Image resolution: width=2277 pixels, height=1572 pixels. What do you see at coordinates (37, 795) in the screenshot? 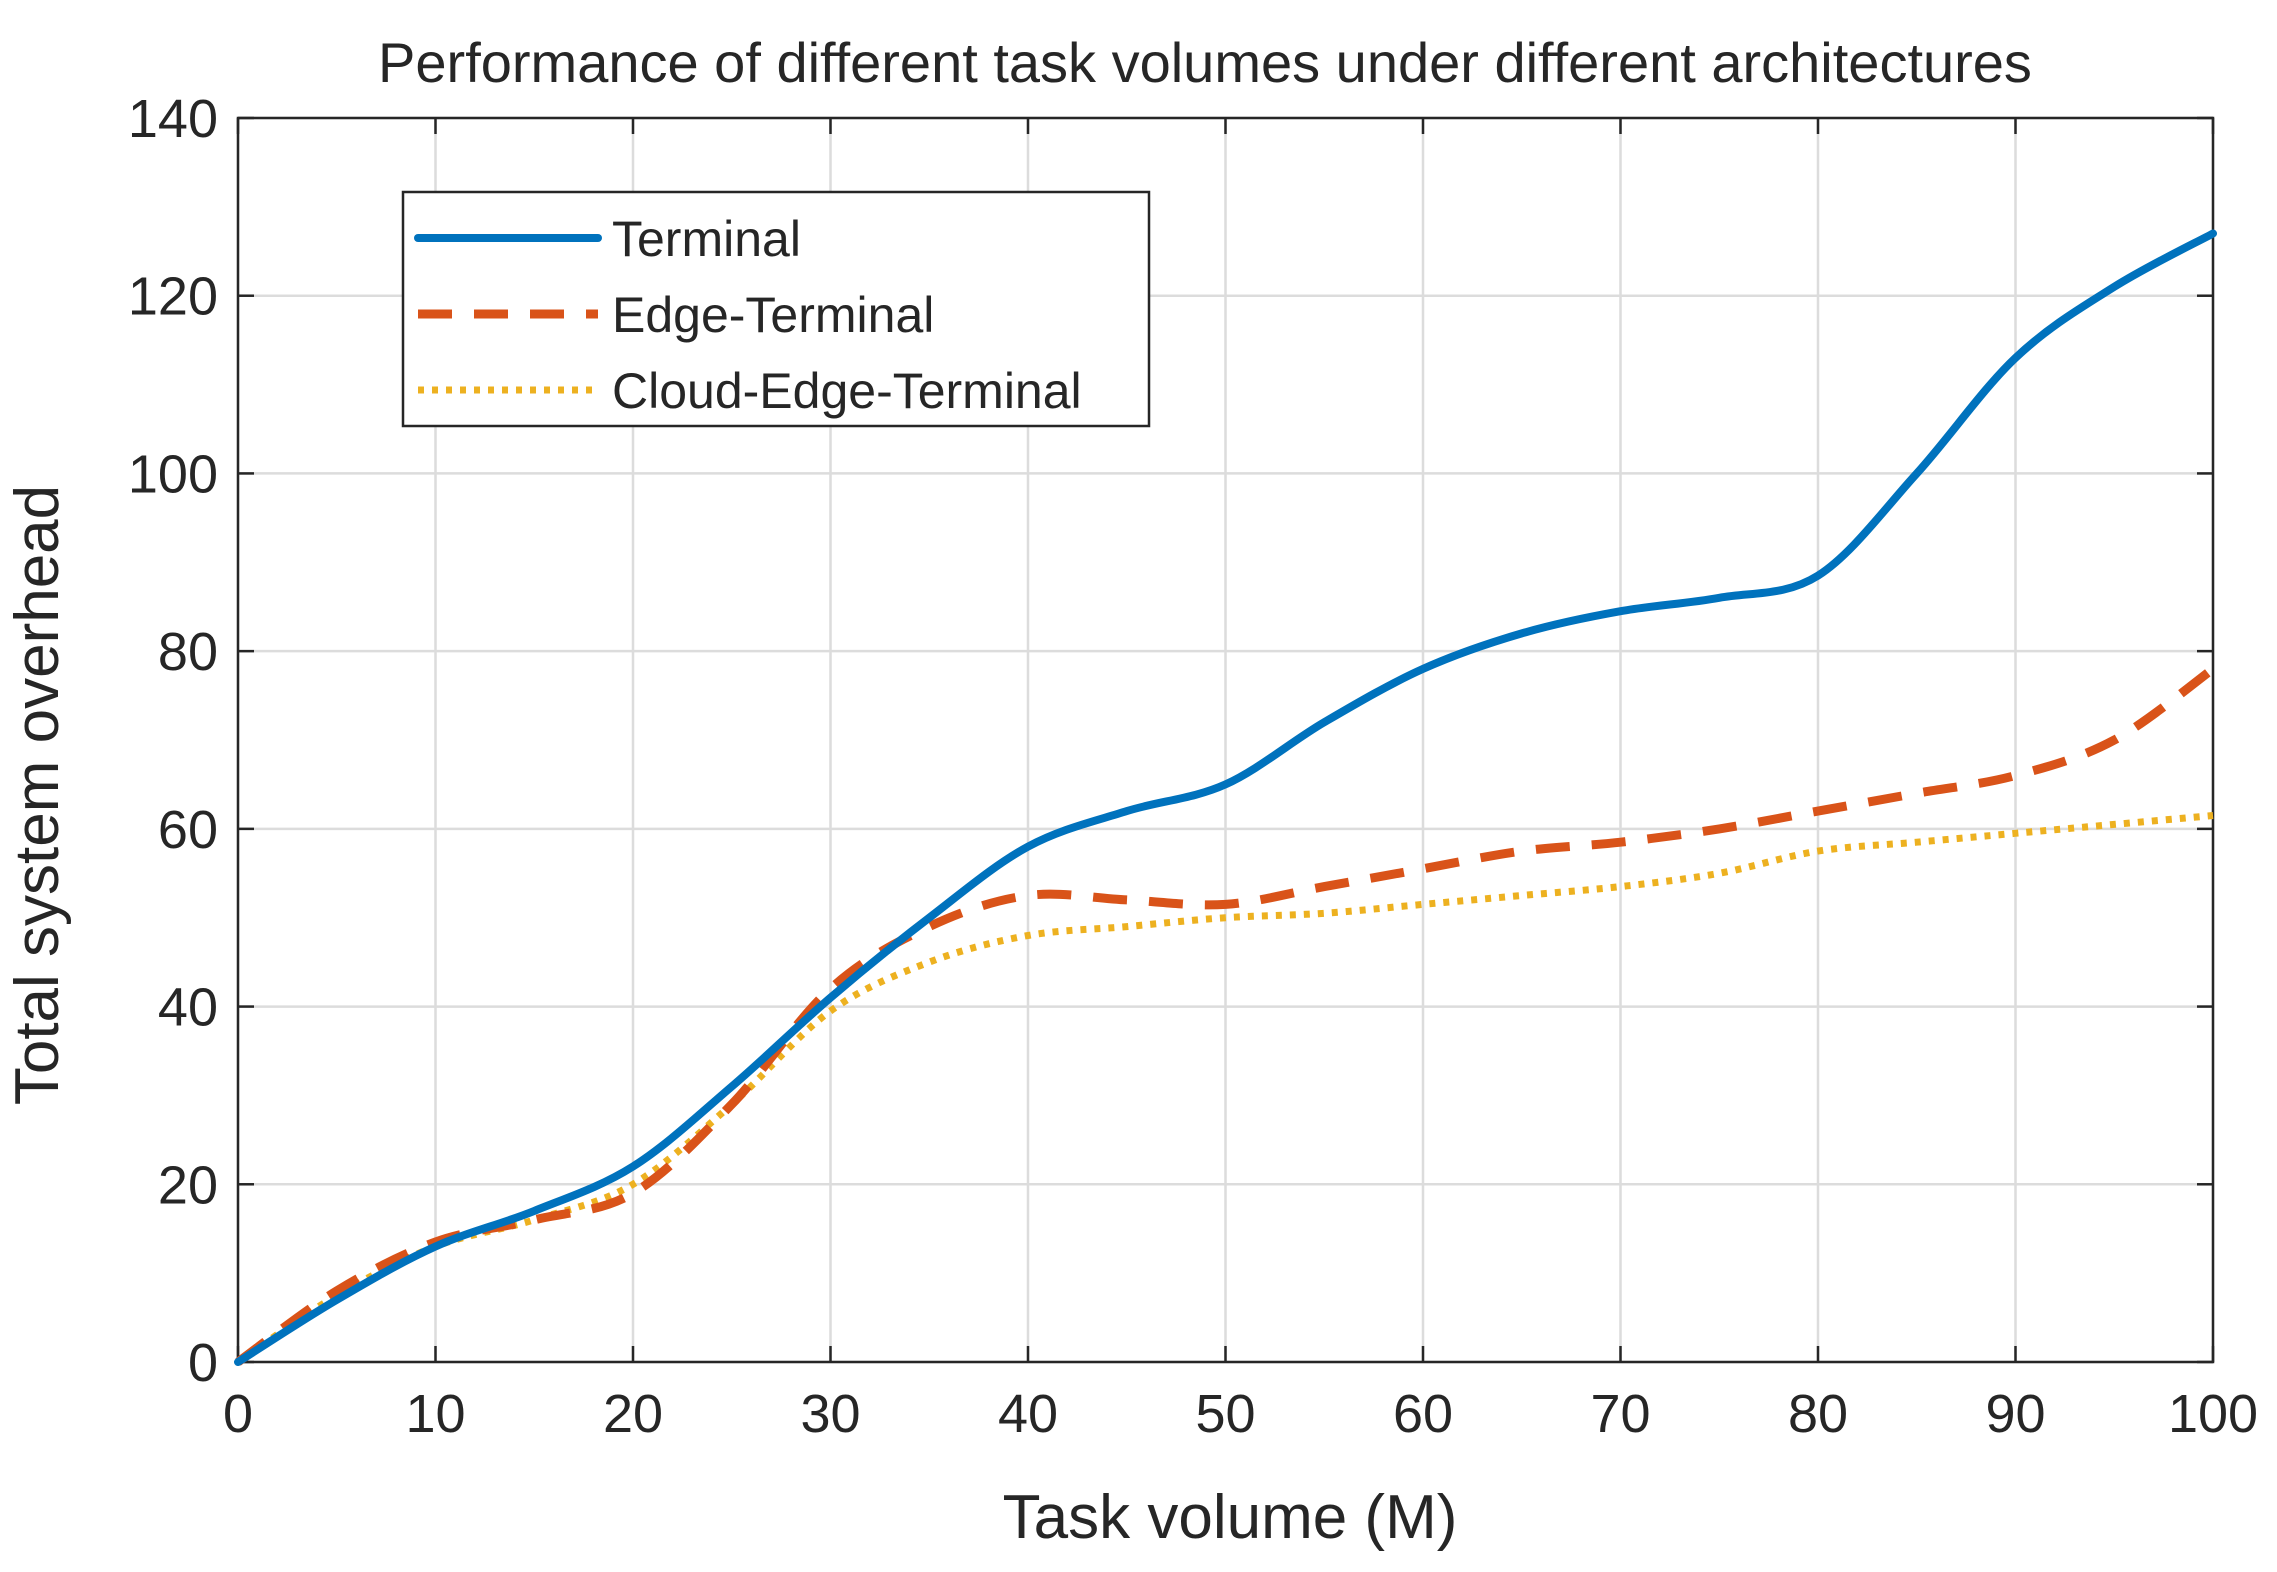
I see `y-axis-label: Total system overhead` at bounding box center [37, 795].